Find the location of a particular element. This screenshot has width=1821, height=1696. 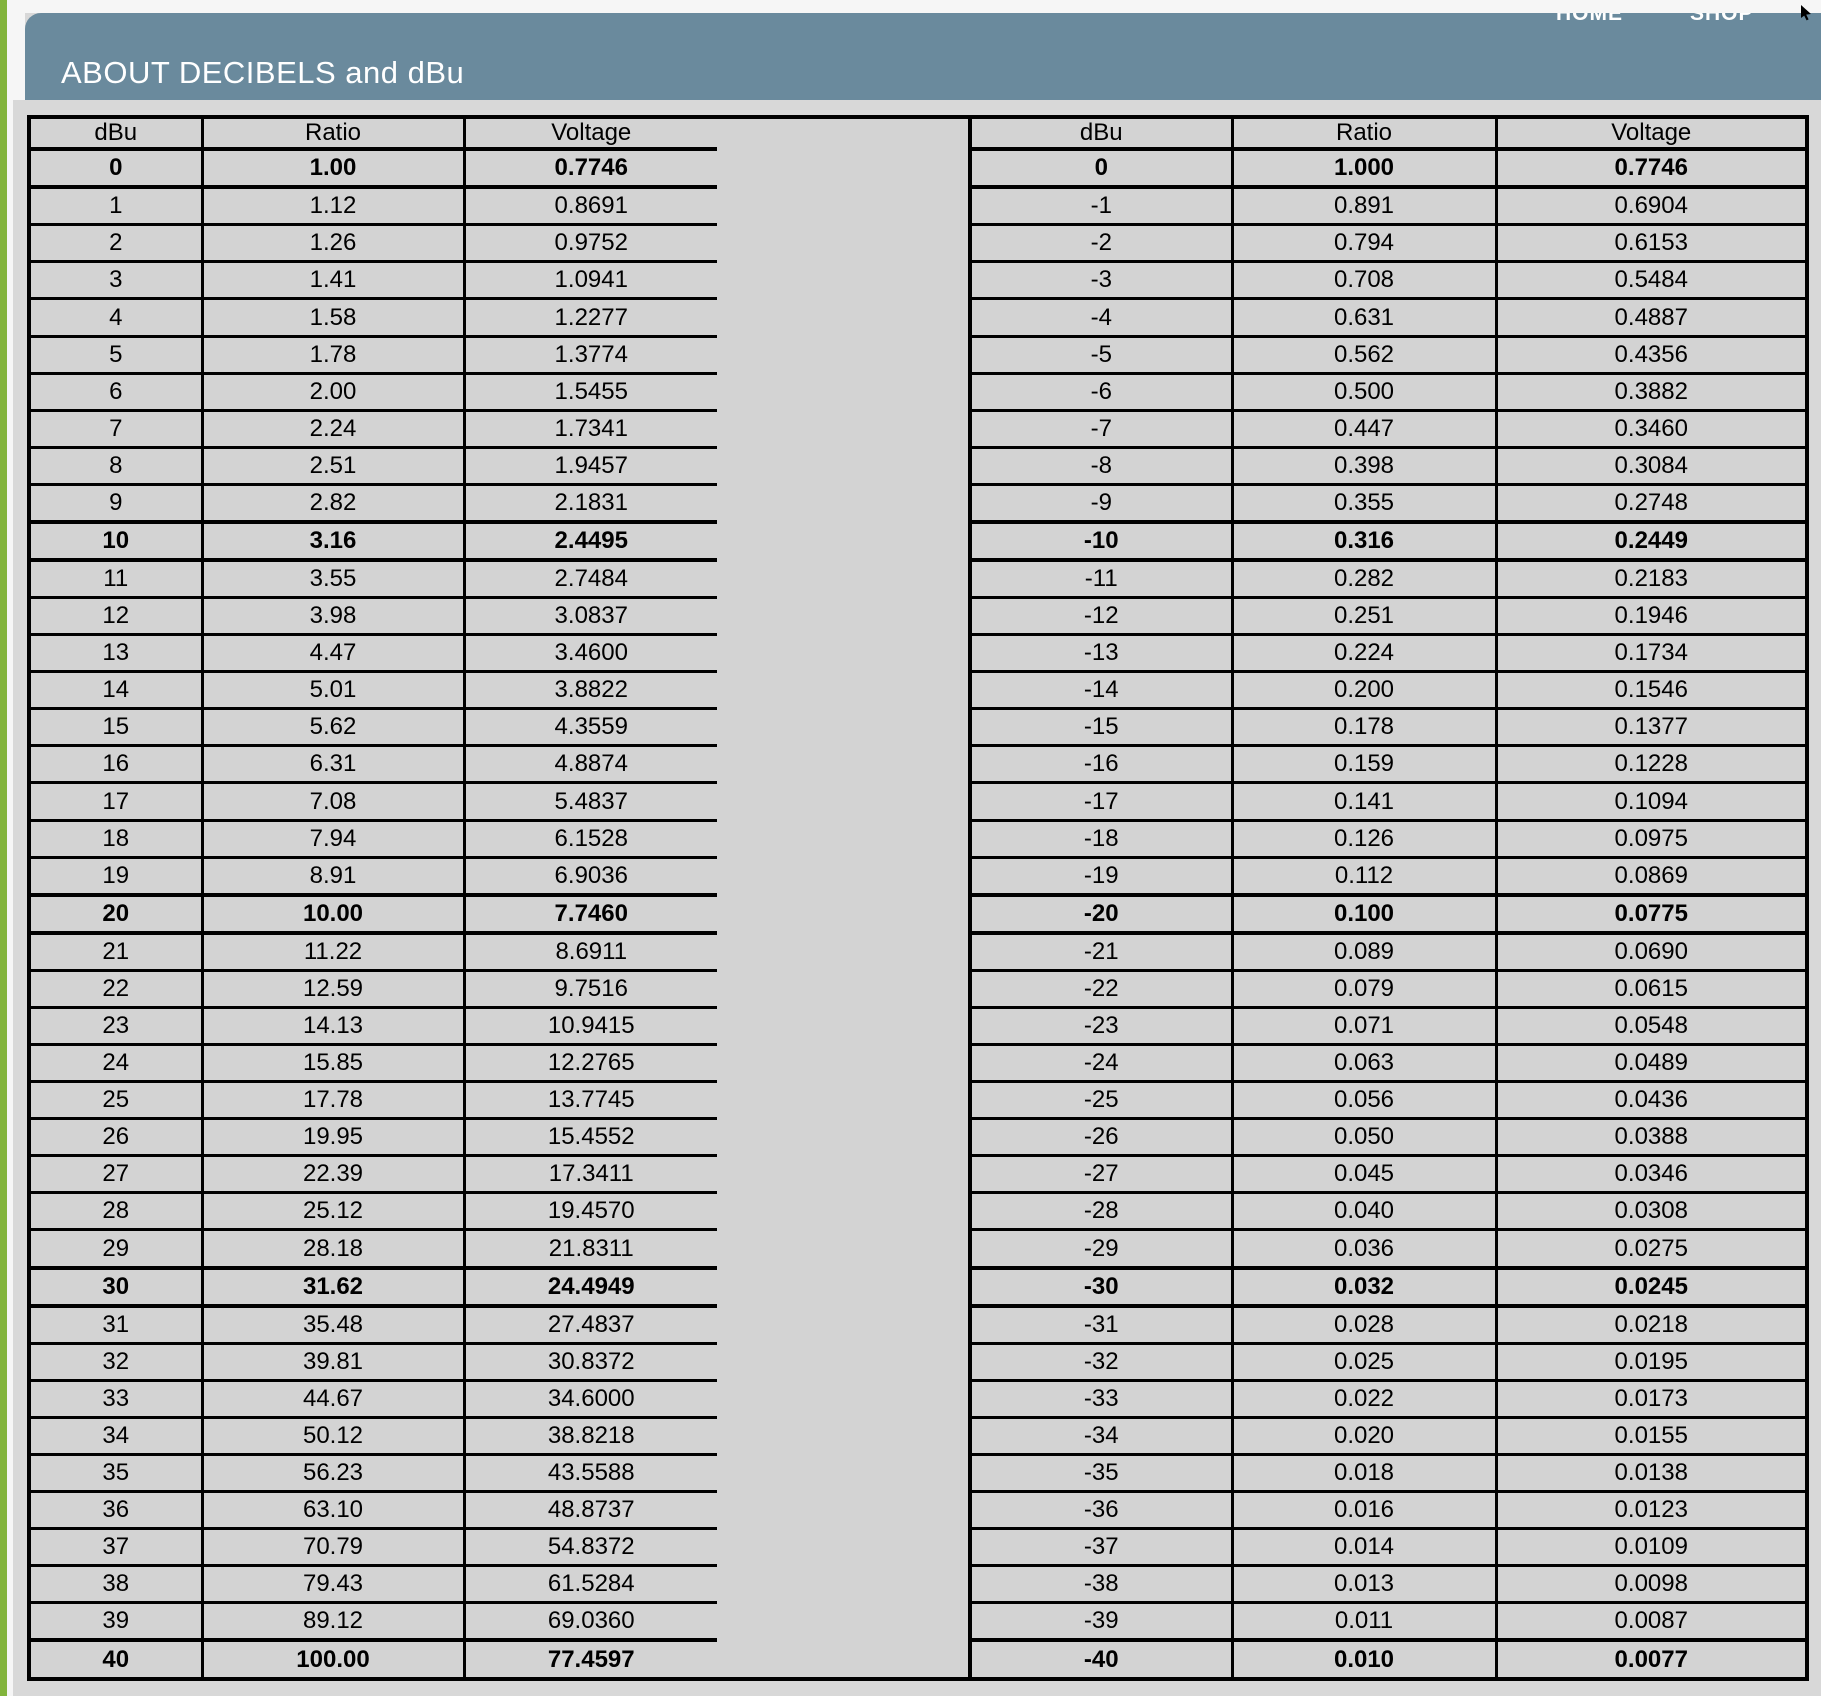

cell-voltage: 24.4949 is located at coordinates (591, 1286).